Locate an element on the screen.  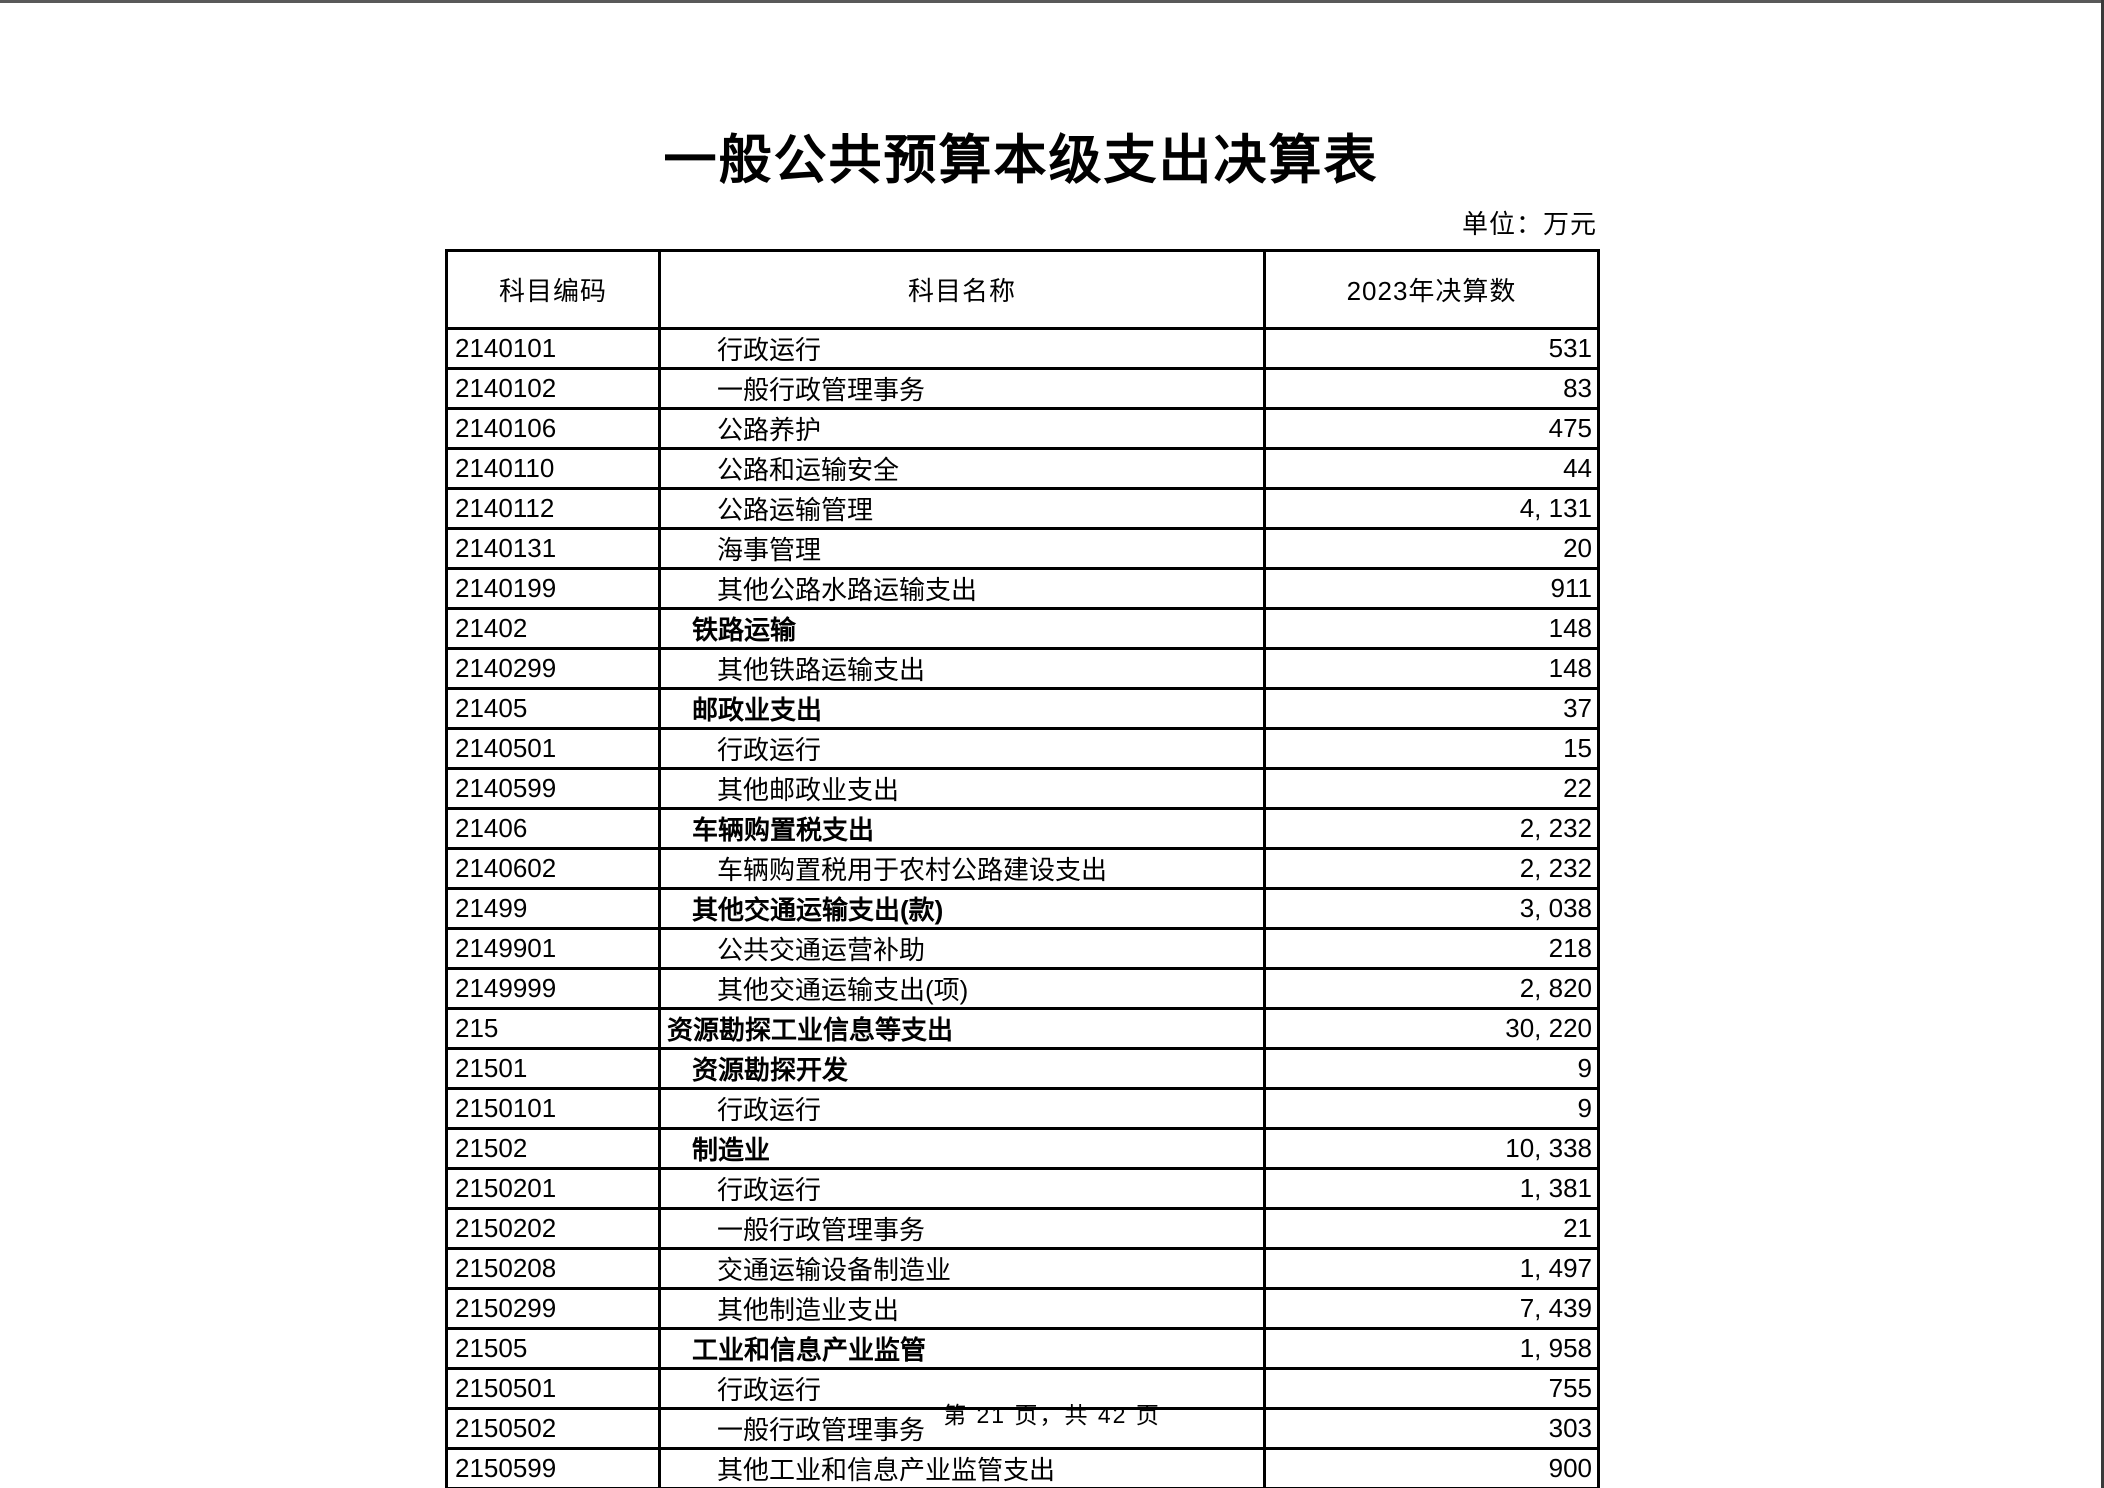
table-row: 2149999 其他交通运输支出(项) 2, 820 is located at coordinates (1022, 988).